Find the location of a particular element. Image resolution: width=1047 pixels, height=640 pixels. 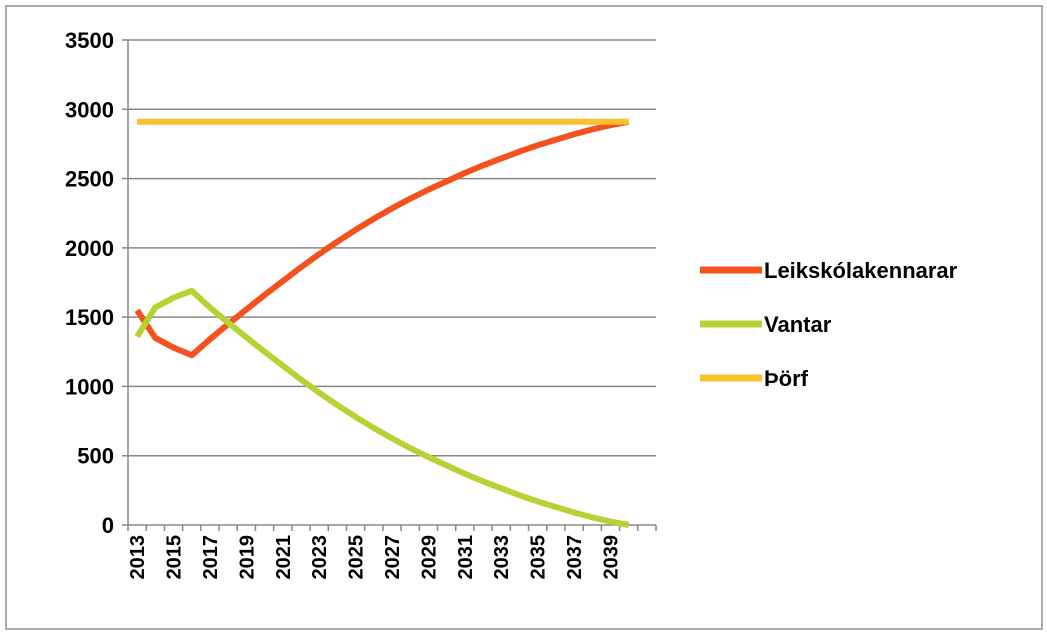

x-tick-label: 2023 is located at coordinates (320, 557).